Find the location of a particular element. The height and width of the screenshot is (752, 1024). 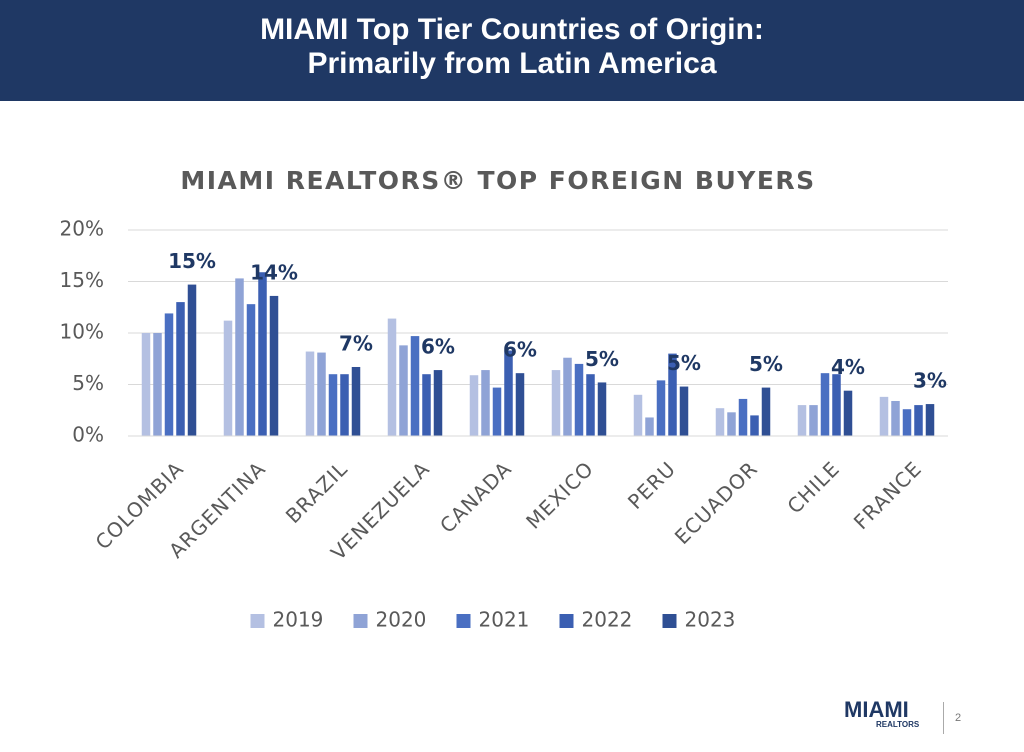

logo-text: MIAMI is located at coordinates (876, 709).